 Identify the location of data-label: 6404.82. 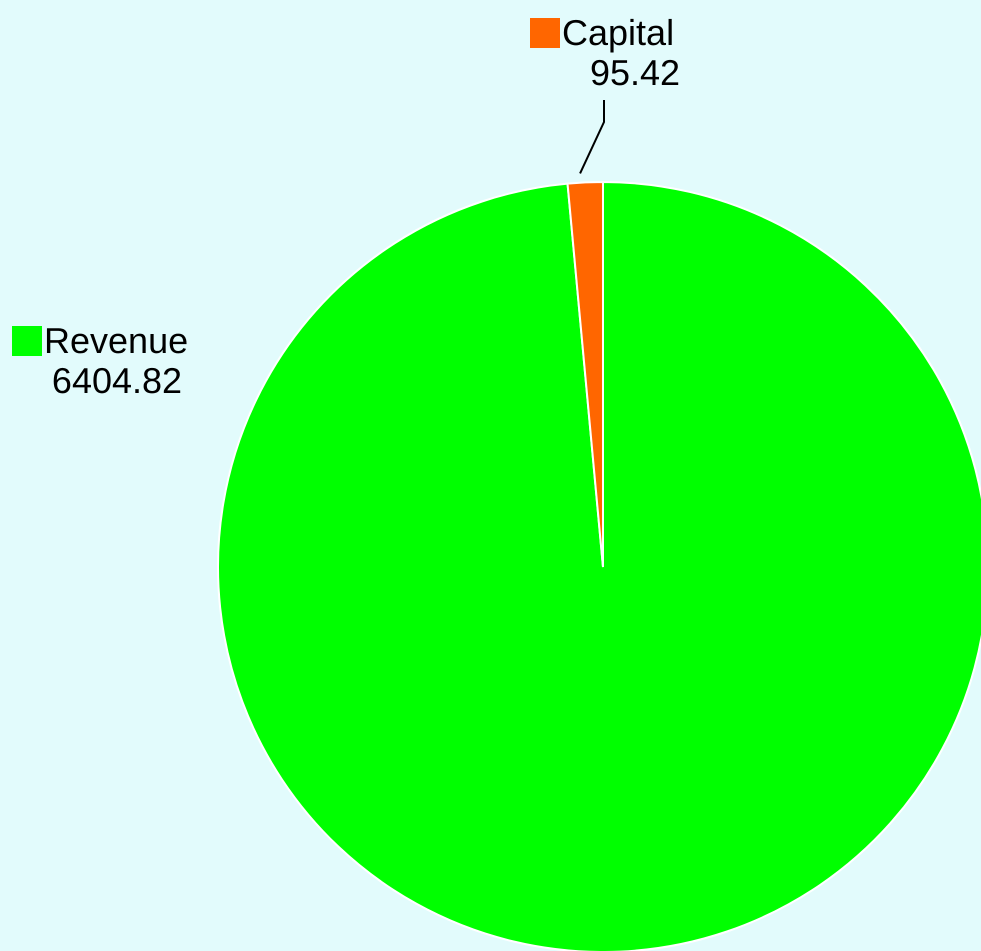
(117, 380).